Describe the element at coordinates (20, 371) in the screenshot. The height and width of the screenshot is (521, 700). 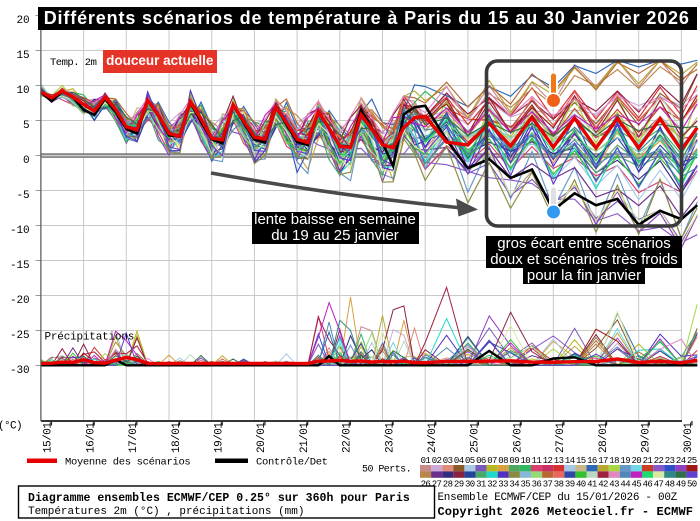
I see `svg-text: -30` at that location.